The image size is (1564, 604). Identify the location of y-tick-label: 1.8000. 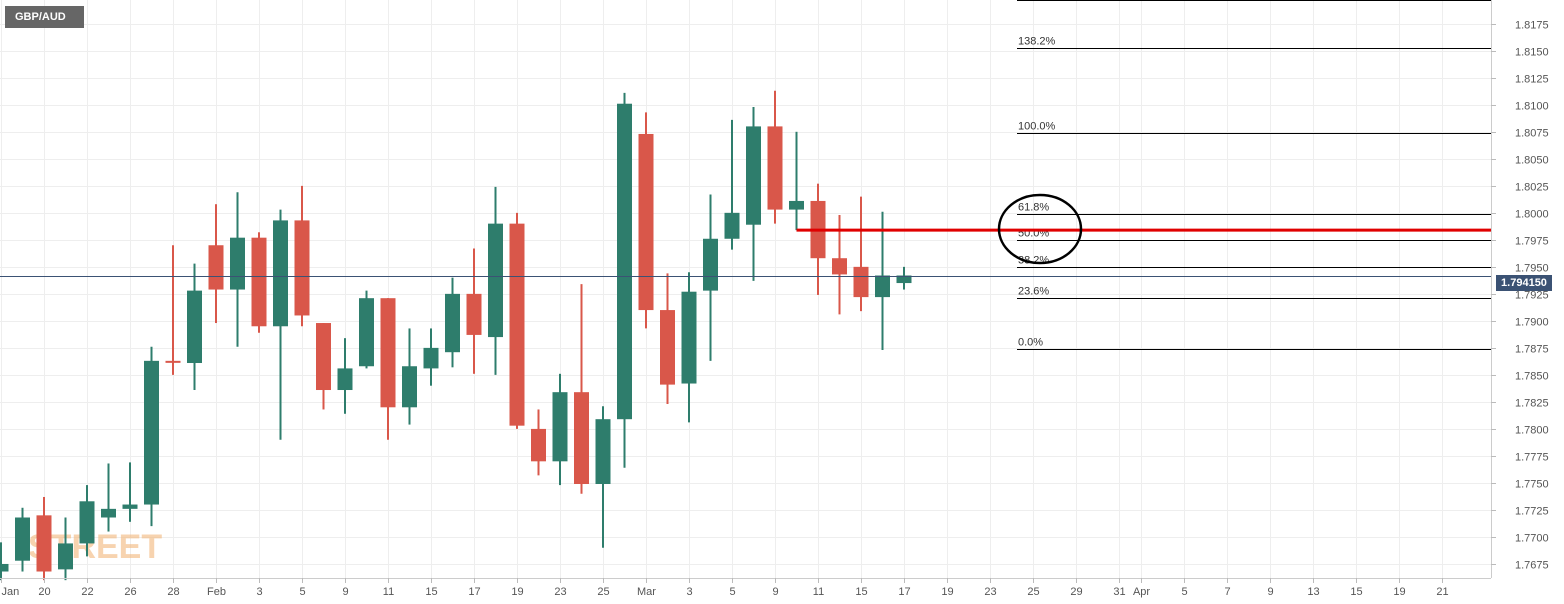
(1532, 215).